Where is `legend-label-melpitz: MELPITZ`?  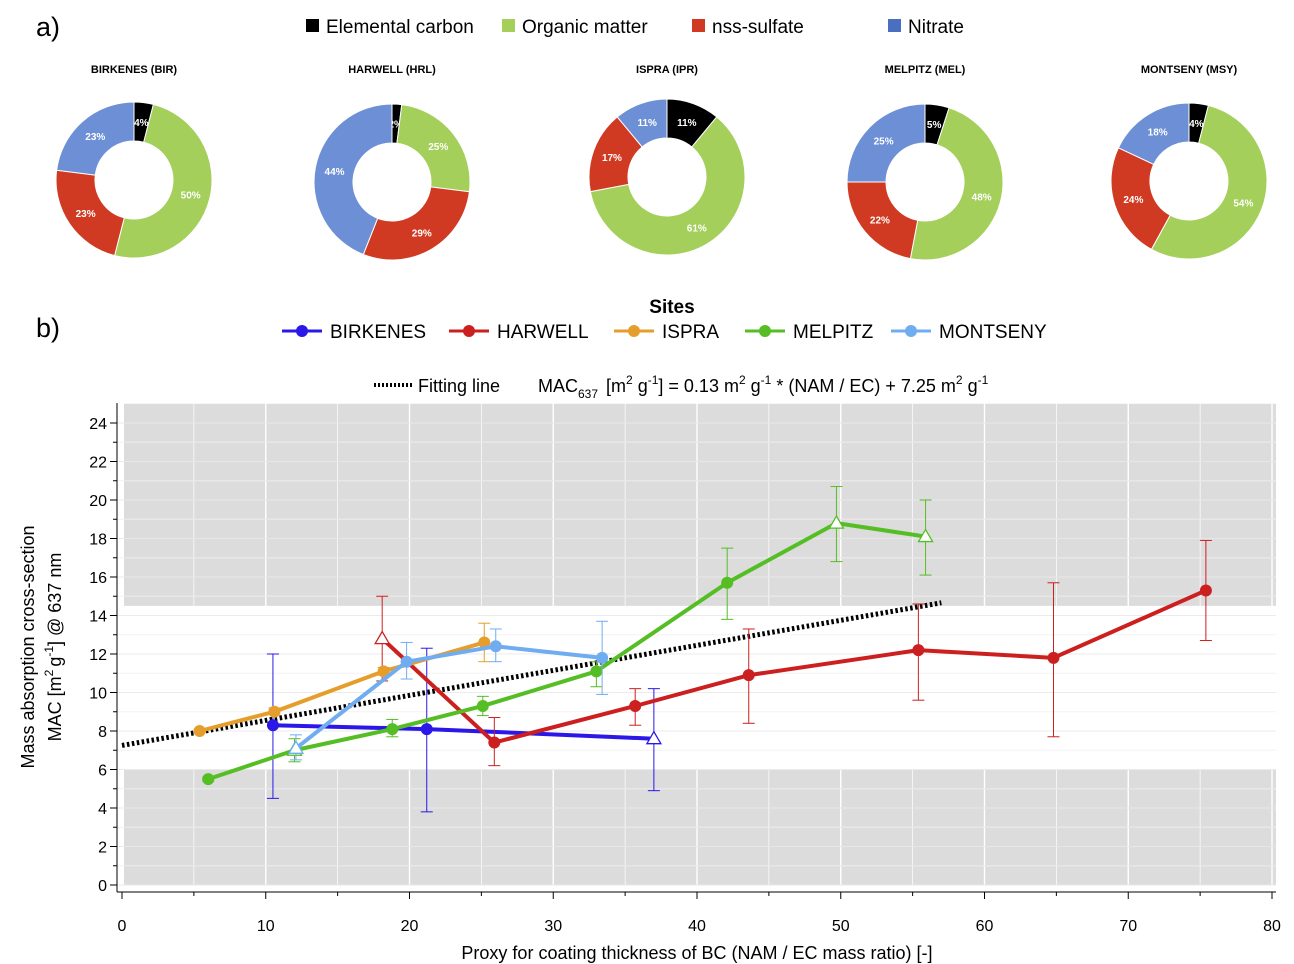 legend-label-melpitz: MELPITZ is located at coordinates (833, 332).